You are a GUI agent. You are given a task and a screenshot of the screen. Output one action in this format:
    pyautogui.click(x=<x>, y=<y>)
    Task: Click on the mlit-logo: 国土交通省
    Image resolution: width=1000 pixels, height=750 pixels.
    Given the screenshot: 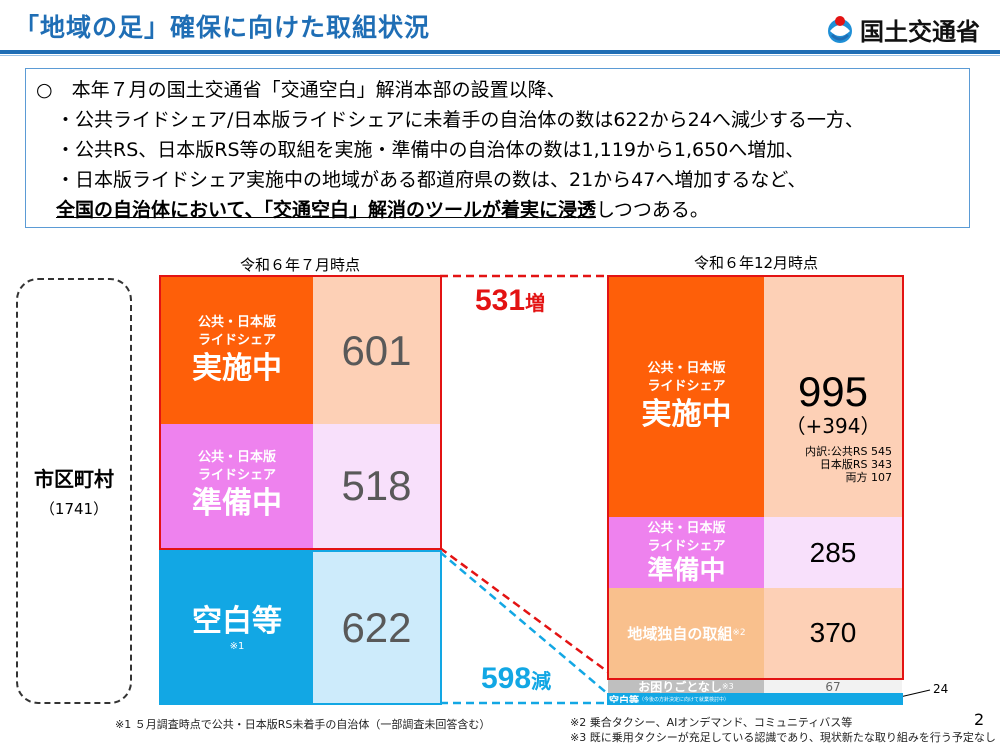 What is the action you would take?
    pyautogui.click(x=903, y=29)
    